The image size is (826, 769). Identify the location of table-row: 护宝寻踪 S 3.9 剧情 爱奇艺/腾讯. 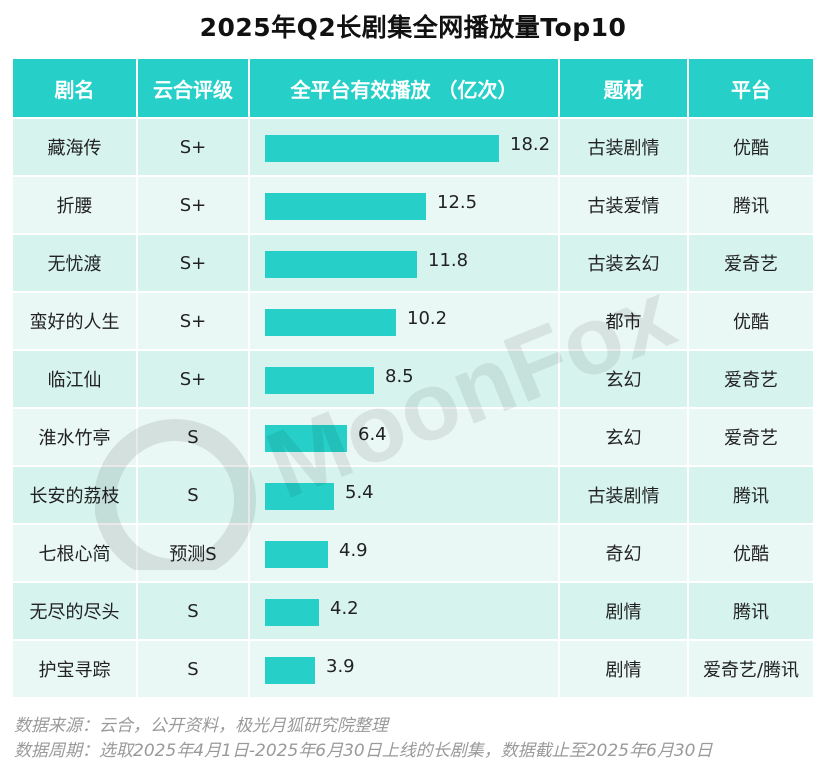
(413, 668).